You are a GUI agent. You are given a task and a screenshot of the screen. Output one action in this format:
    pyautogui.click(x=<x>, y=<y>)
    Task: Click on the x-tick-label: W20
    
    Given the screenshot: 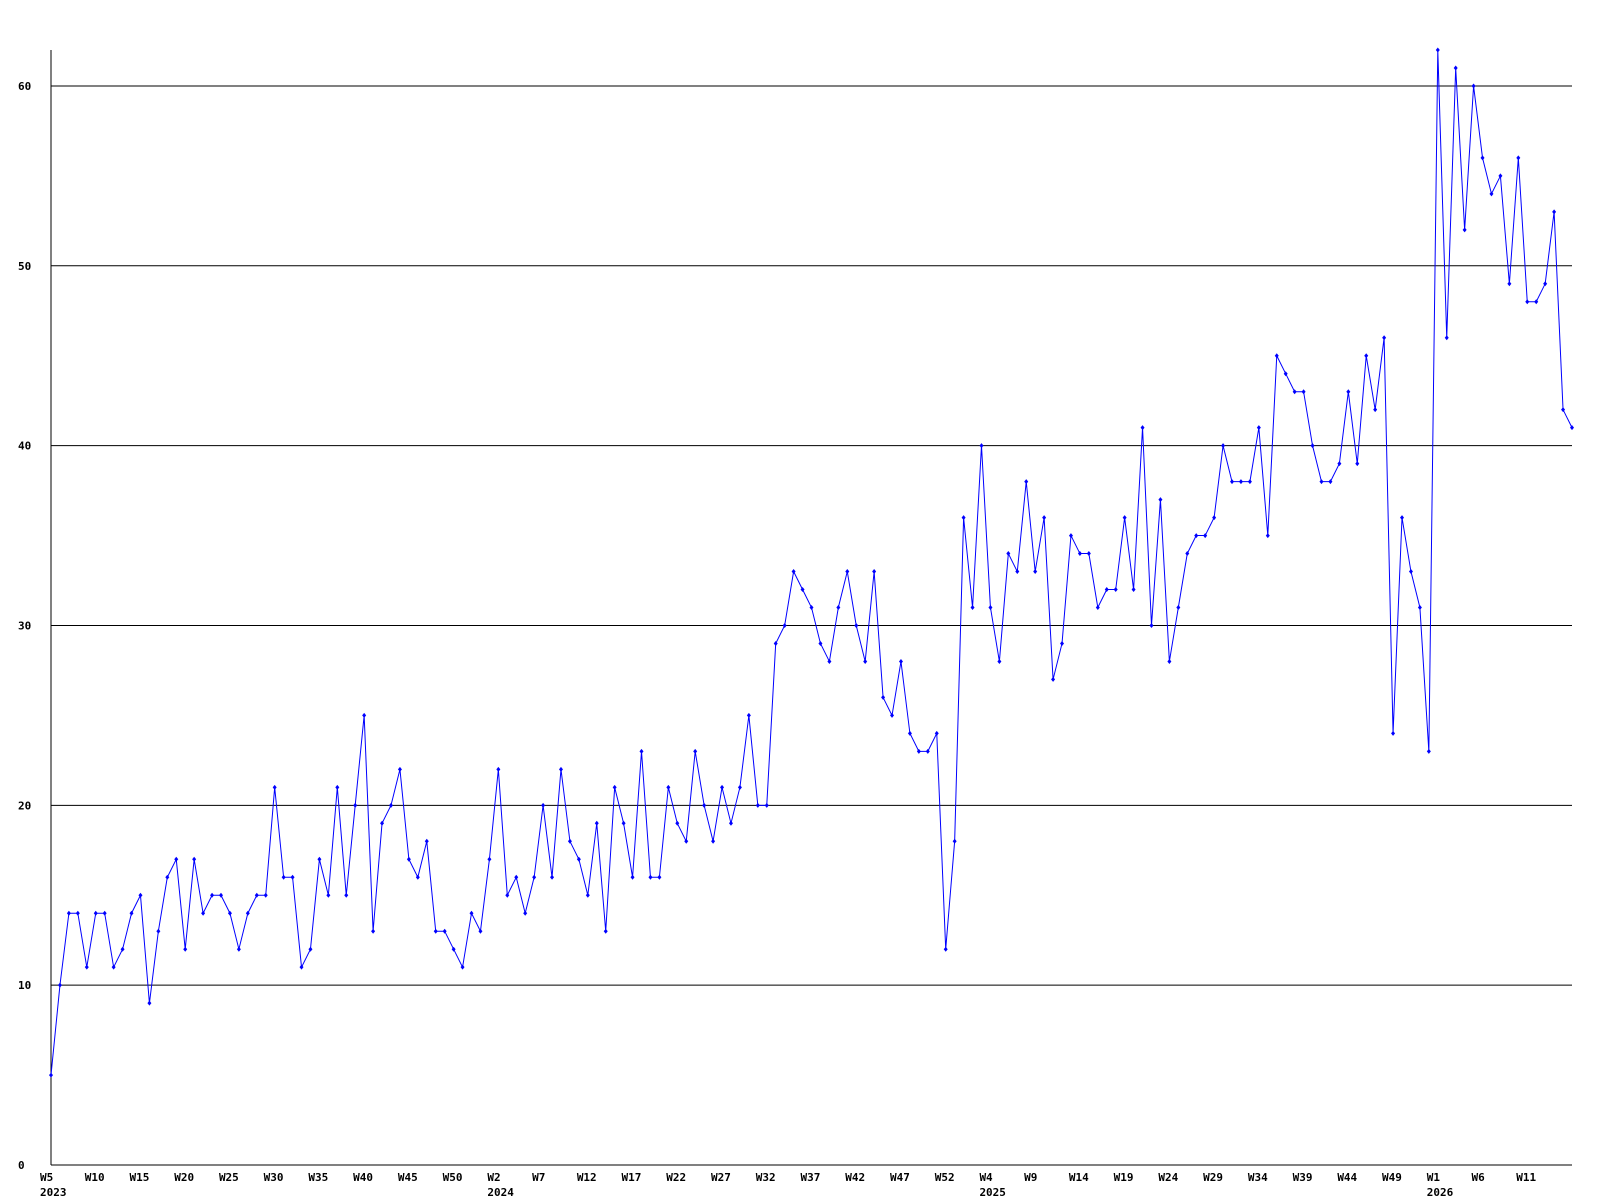 What is the action you would take?
    pyautogui.click(x=184, y=1177)
    